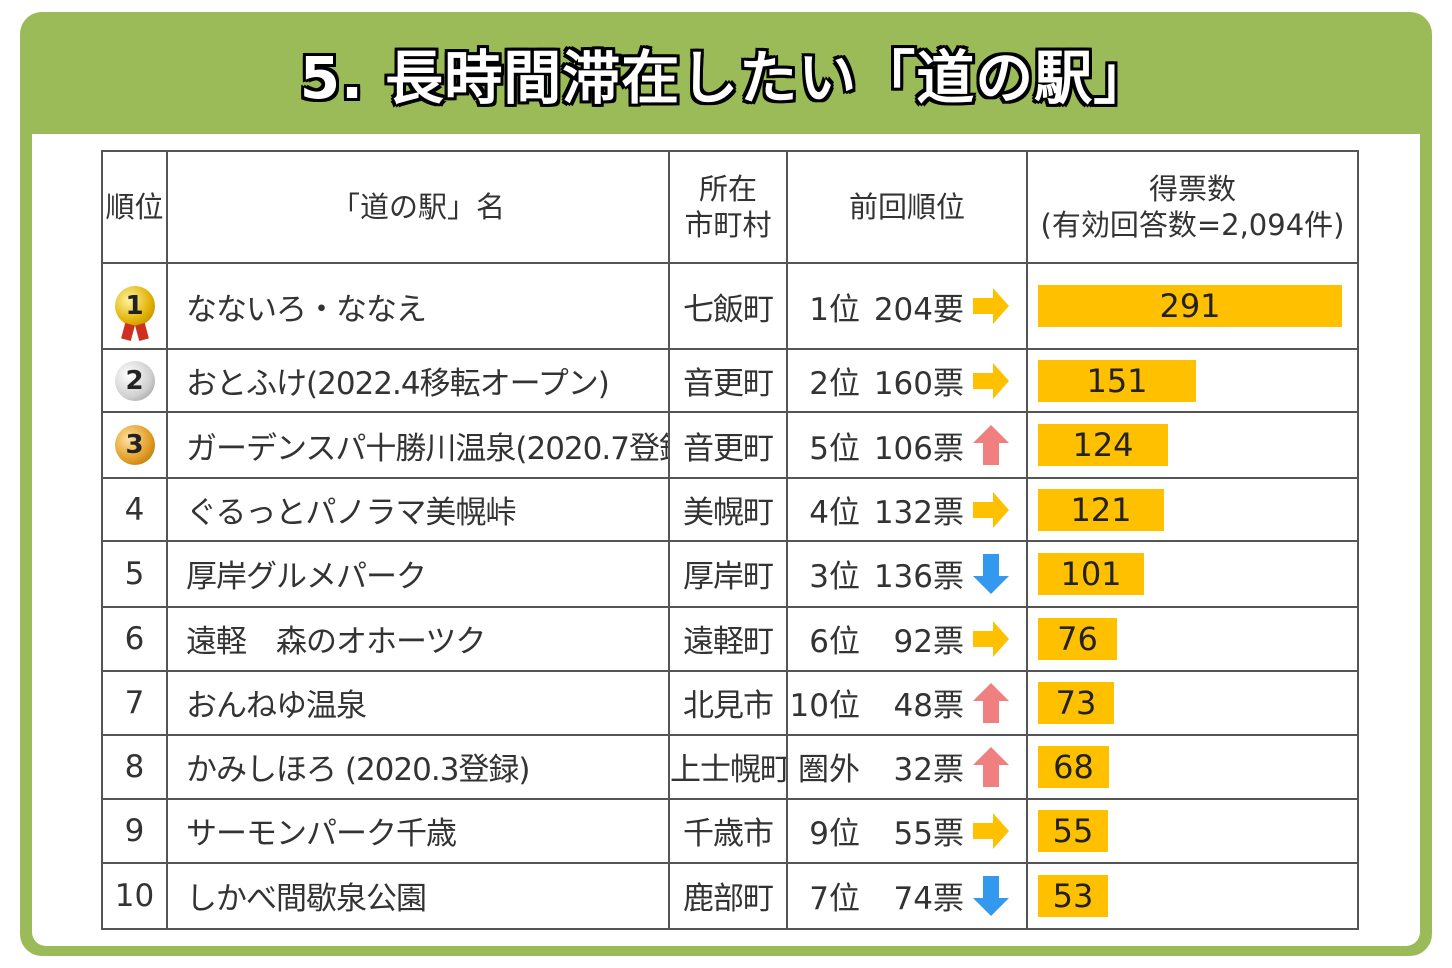  Describe the element at coordinates (991, 896) in the screenshot. I see `trend-down-arrow-icon` at that location.